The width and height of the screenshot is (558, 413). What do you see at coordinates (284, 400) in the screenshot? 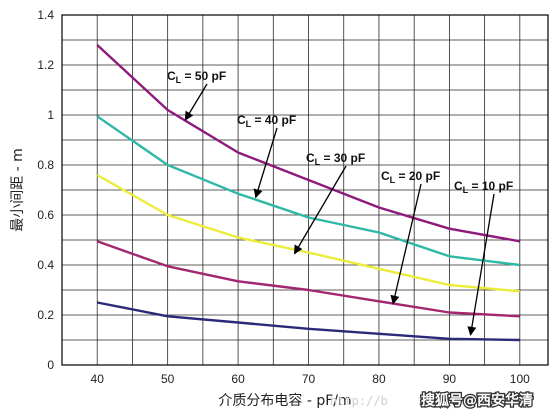
I see `x-axis-title: 介质分布电容 - pF/m` at bounding box center [284, 400].